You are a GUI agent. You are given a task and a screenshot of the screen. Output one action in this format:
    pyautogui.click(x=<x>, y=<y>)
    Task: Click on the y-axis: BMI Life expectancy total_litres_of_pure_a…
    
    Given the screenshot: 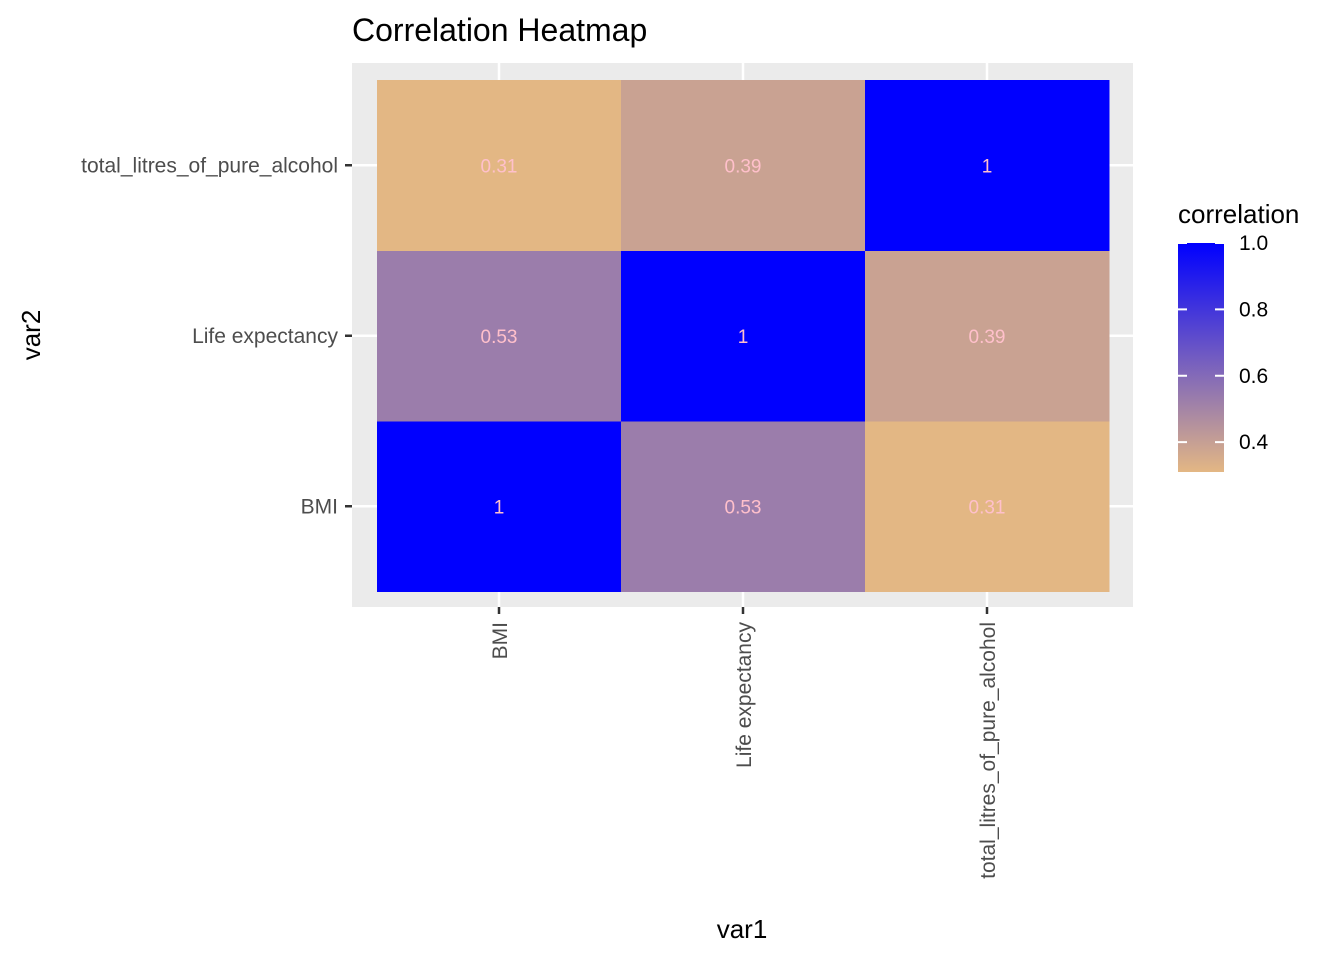 What is the action you would take?
    pyautogui.click(x=216, y=336)
    